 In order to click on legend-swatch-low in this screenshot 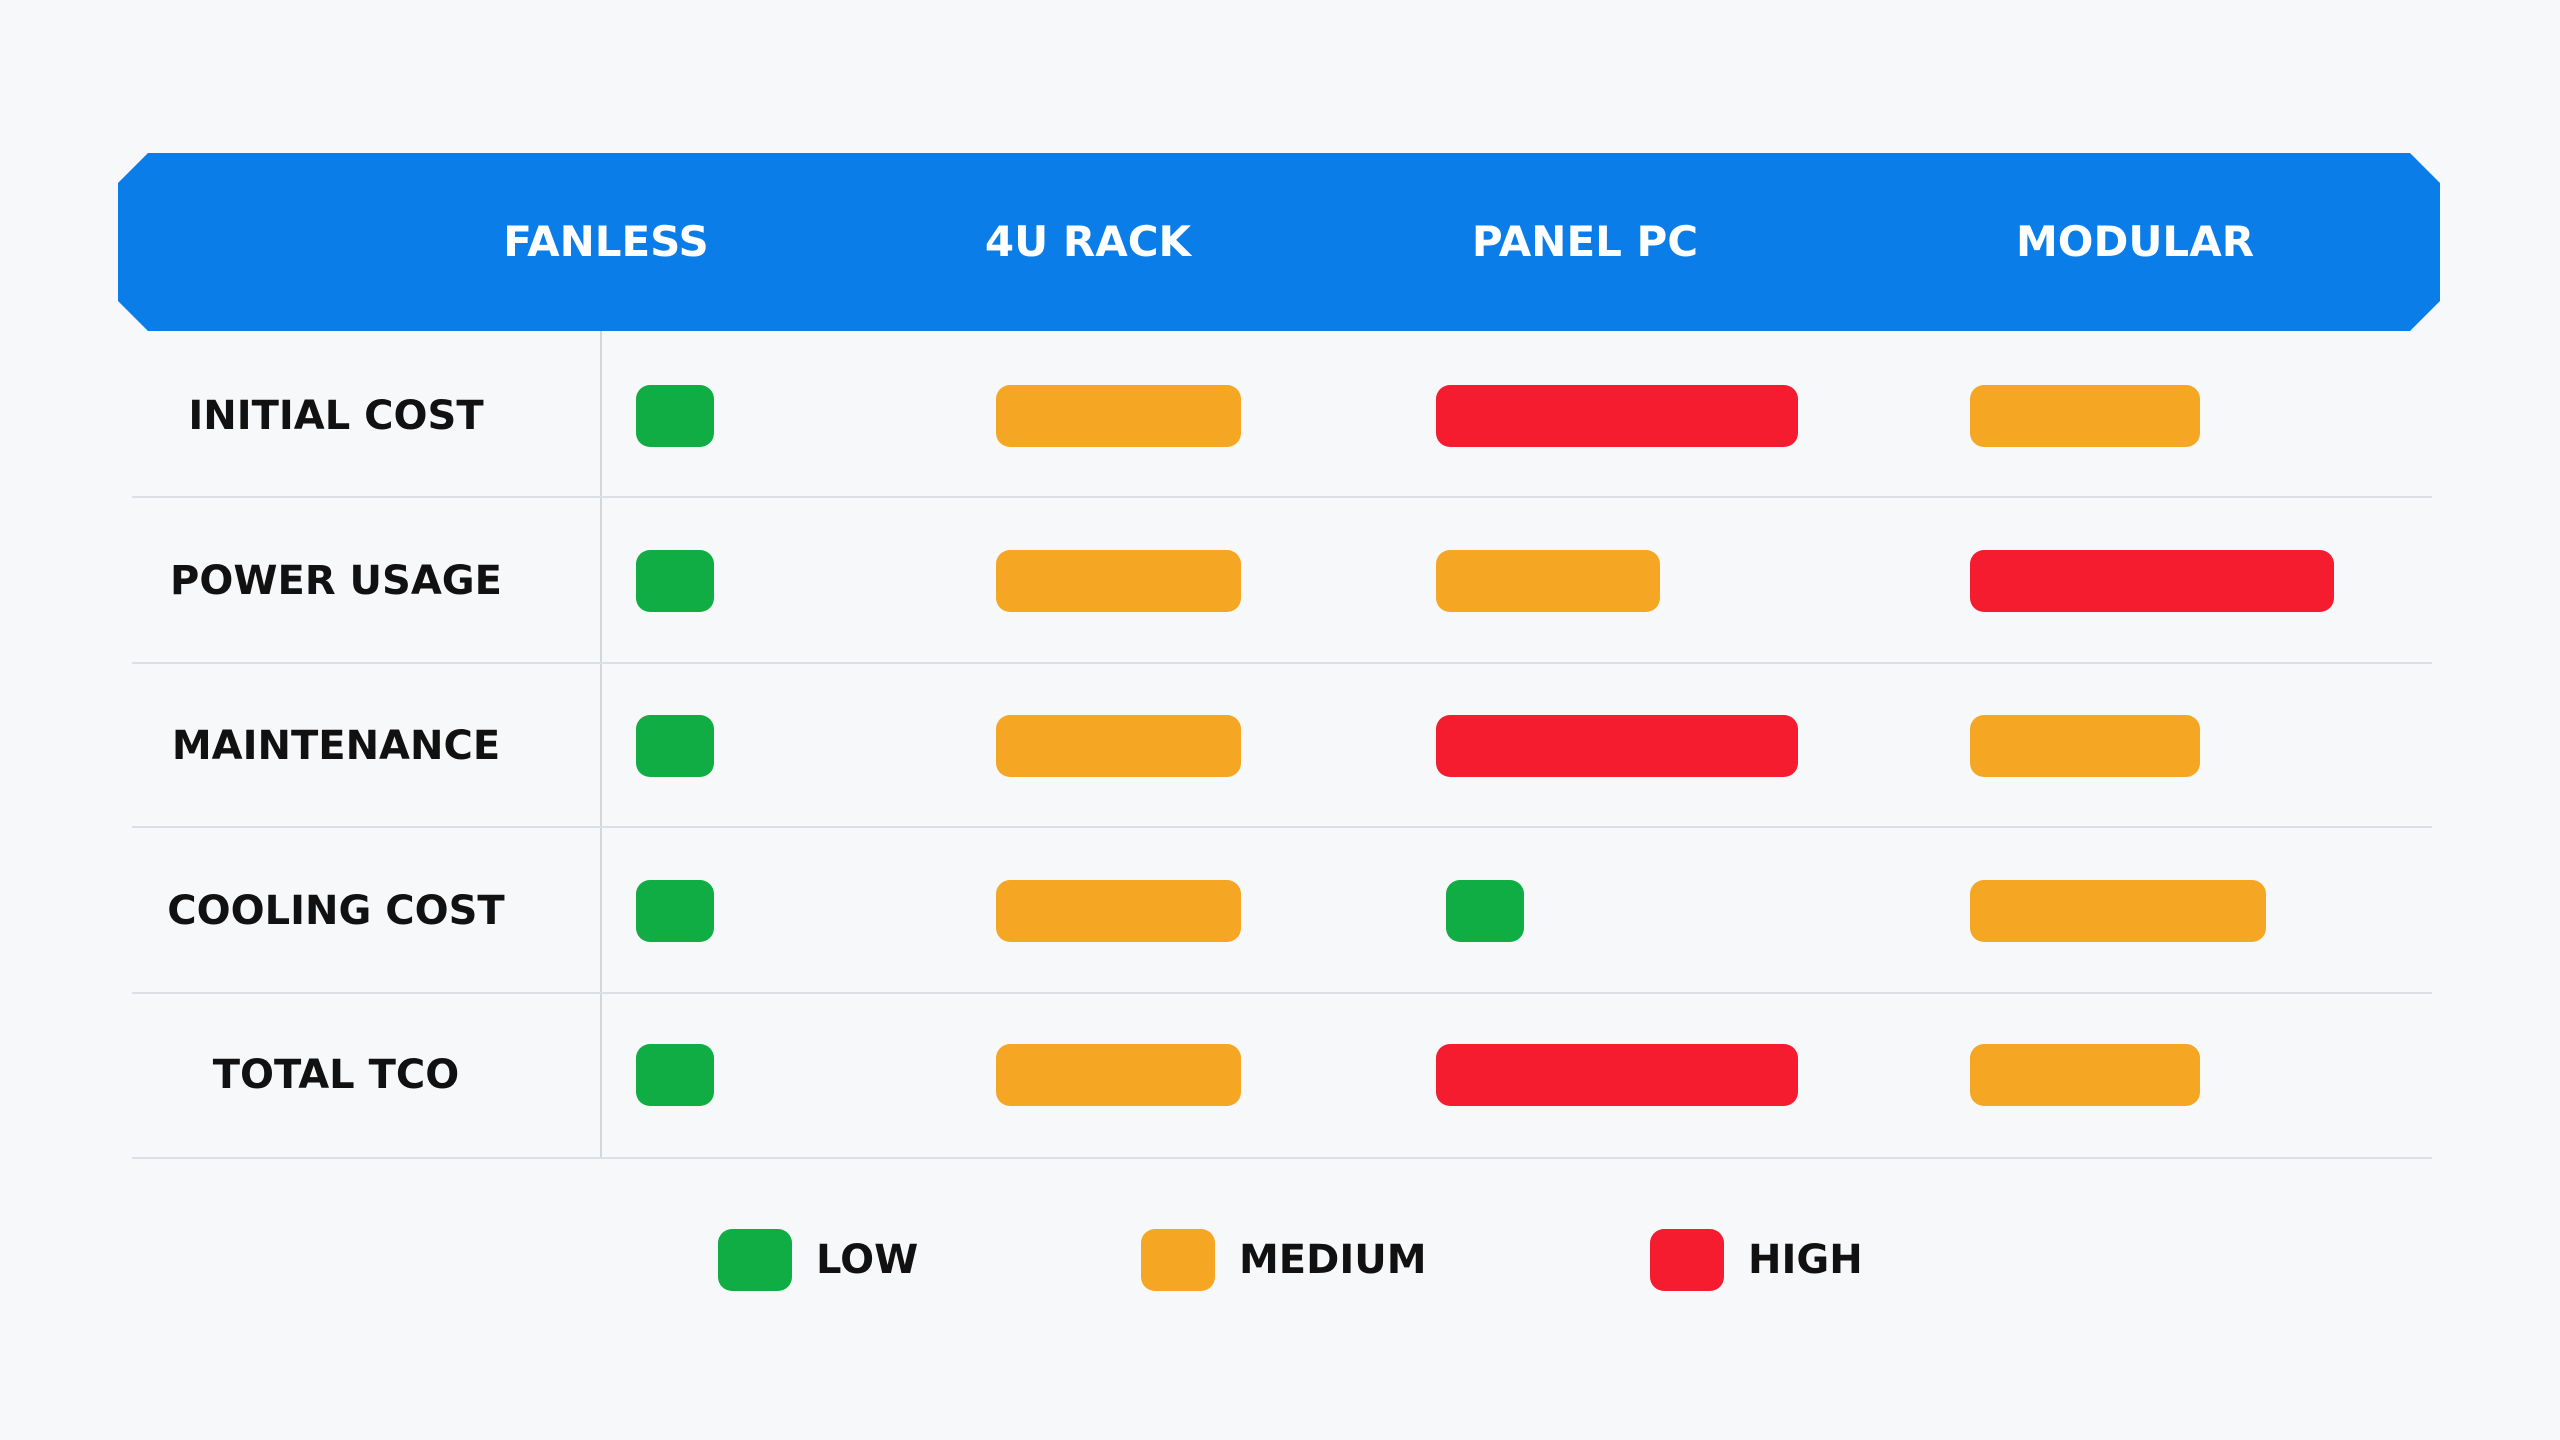, I will do `click(755, 1260)`.